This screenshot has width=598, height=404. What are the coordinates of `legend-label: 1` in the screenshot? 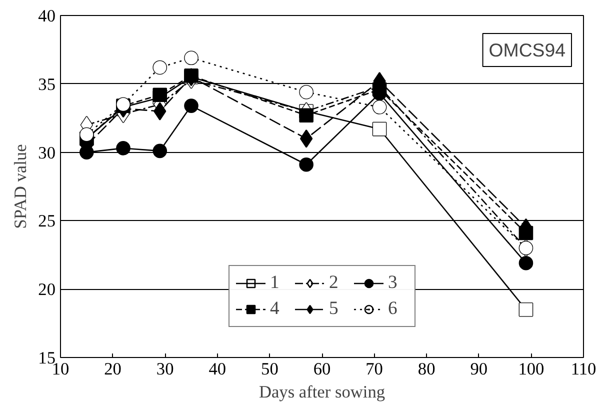 It's located at (275, 283).